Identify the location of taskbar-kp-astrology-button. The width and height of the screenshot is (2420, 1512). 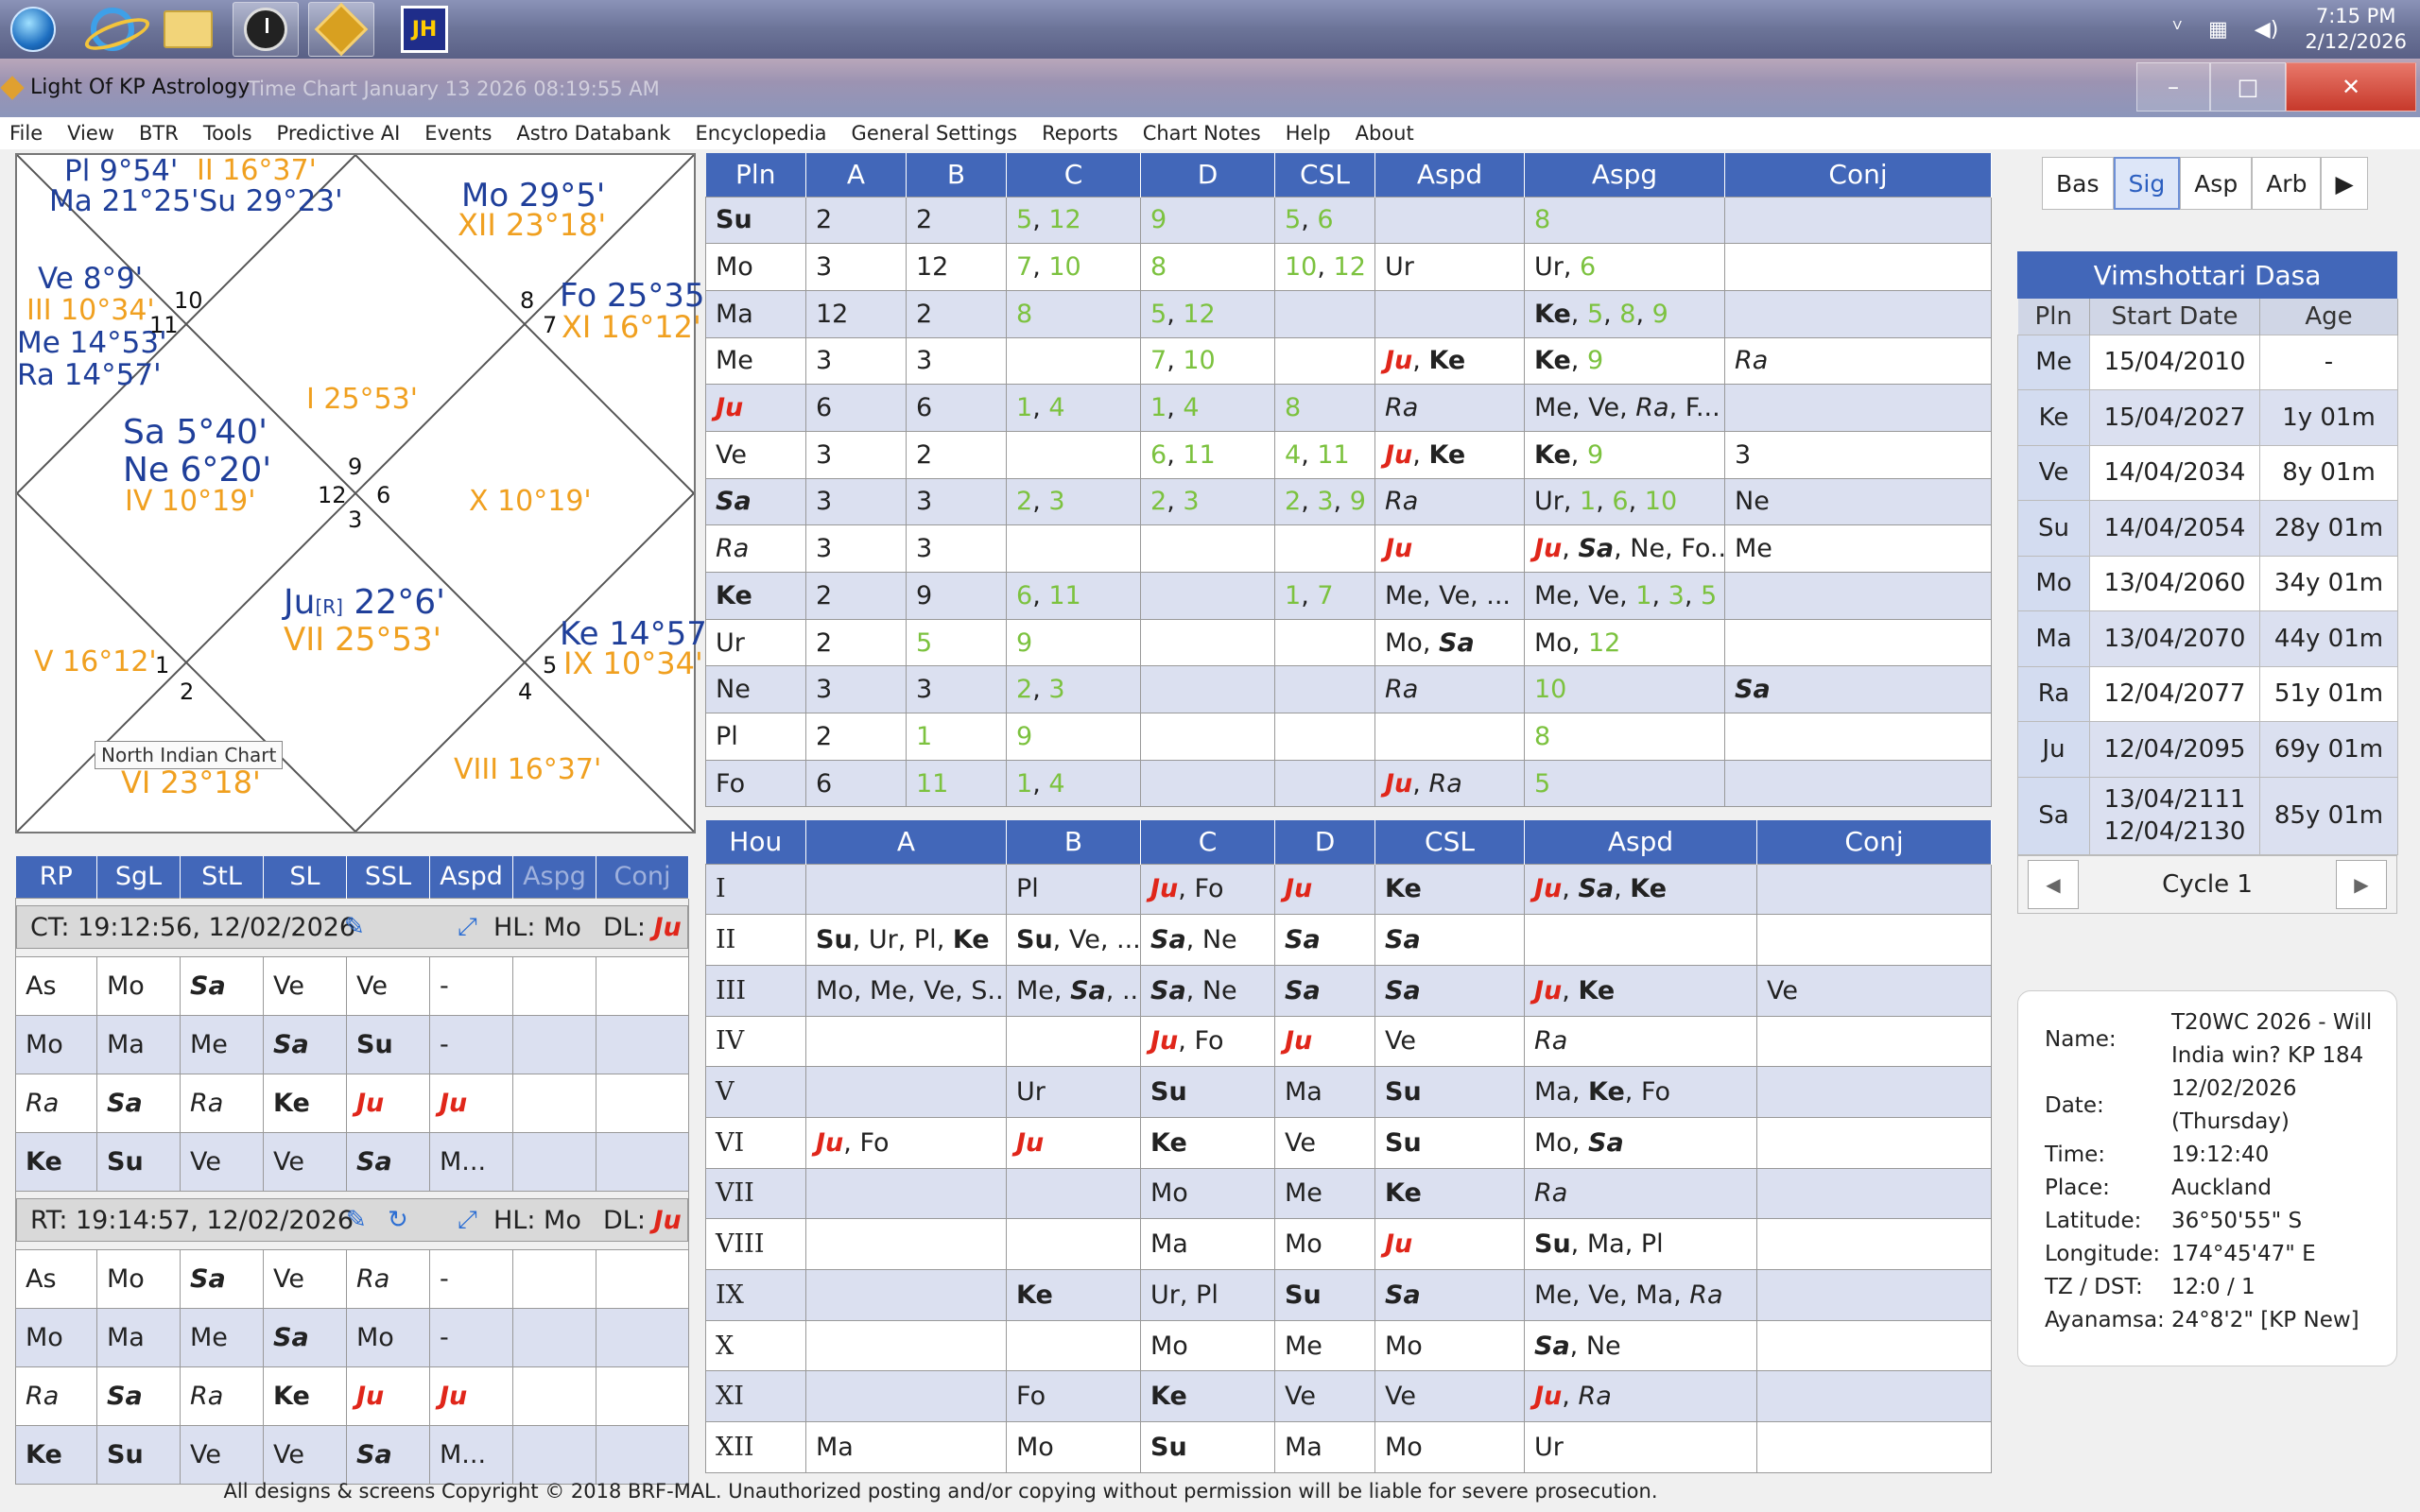
(341, 29).